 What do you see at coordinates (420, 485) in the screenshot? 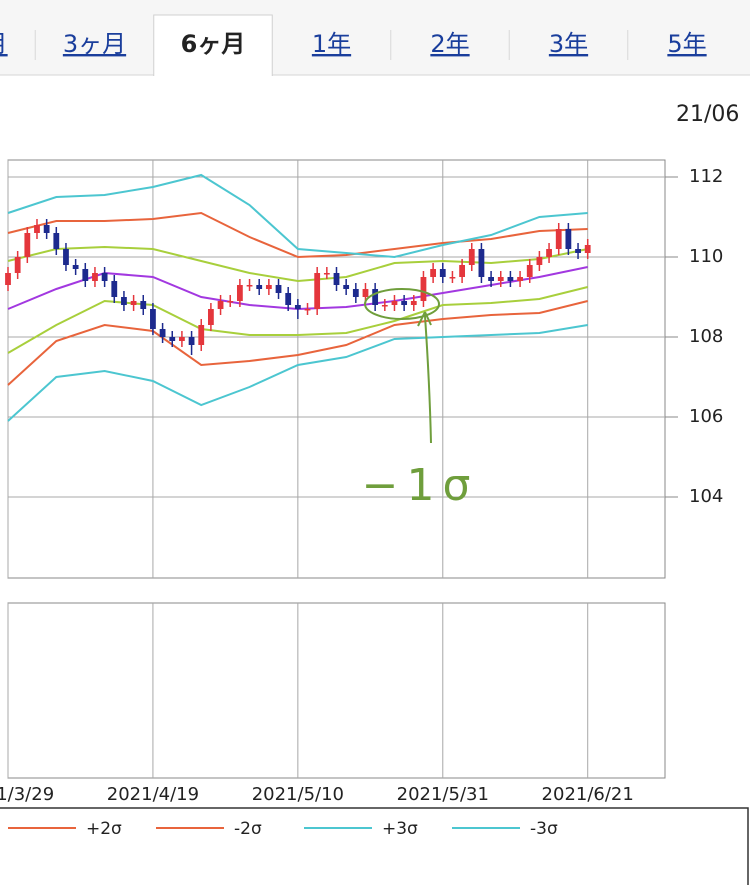
I see `annotation-text: −1σ` at bounding box center [420, 485].